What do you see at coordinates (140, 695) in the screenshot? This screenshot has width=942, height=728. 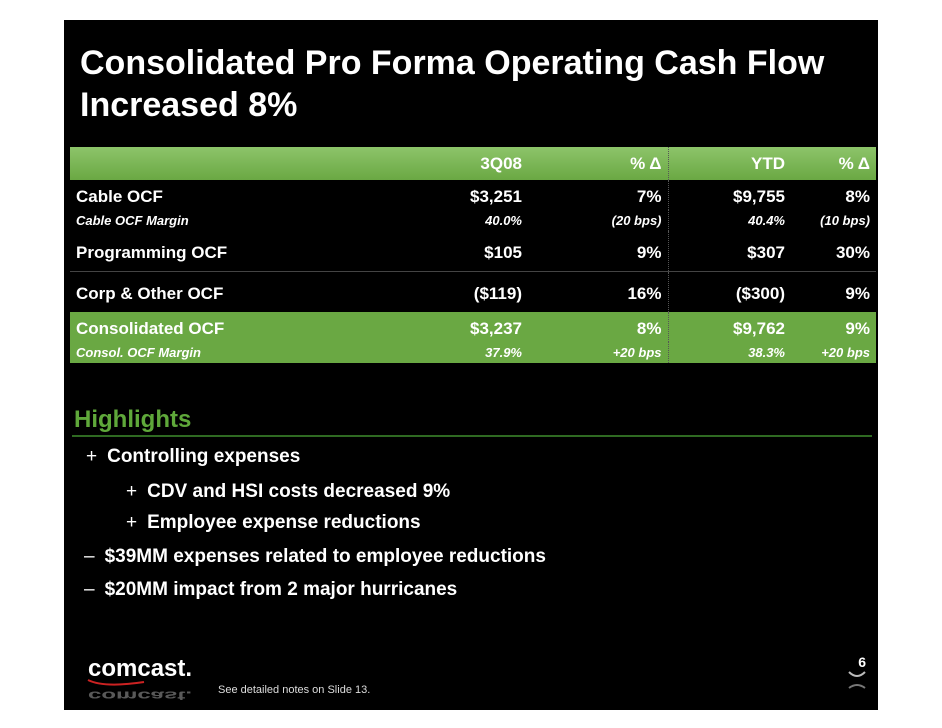 I see `logo-reflection: comcast.` at bounding box center [140, 695].